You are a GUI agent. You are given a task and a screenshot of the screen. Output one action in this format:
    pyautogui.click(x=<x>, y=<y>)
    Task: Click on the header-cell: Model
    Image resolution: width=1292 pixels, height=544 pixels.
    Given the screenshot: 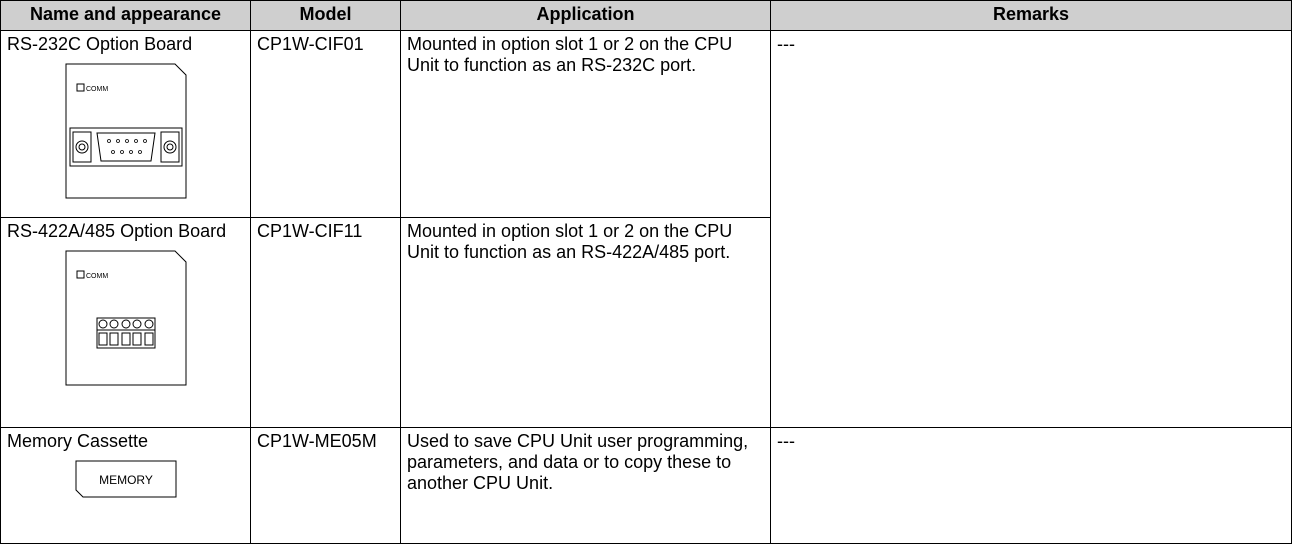 What is the action you would take?
    pyautogui.click(x=325, y=15)
    